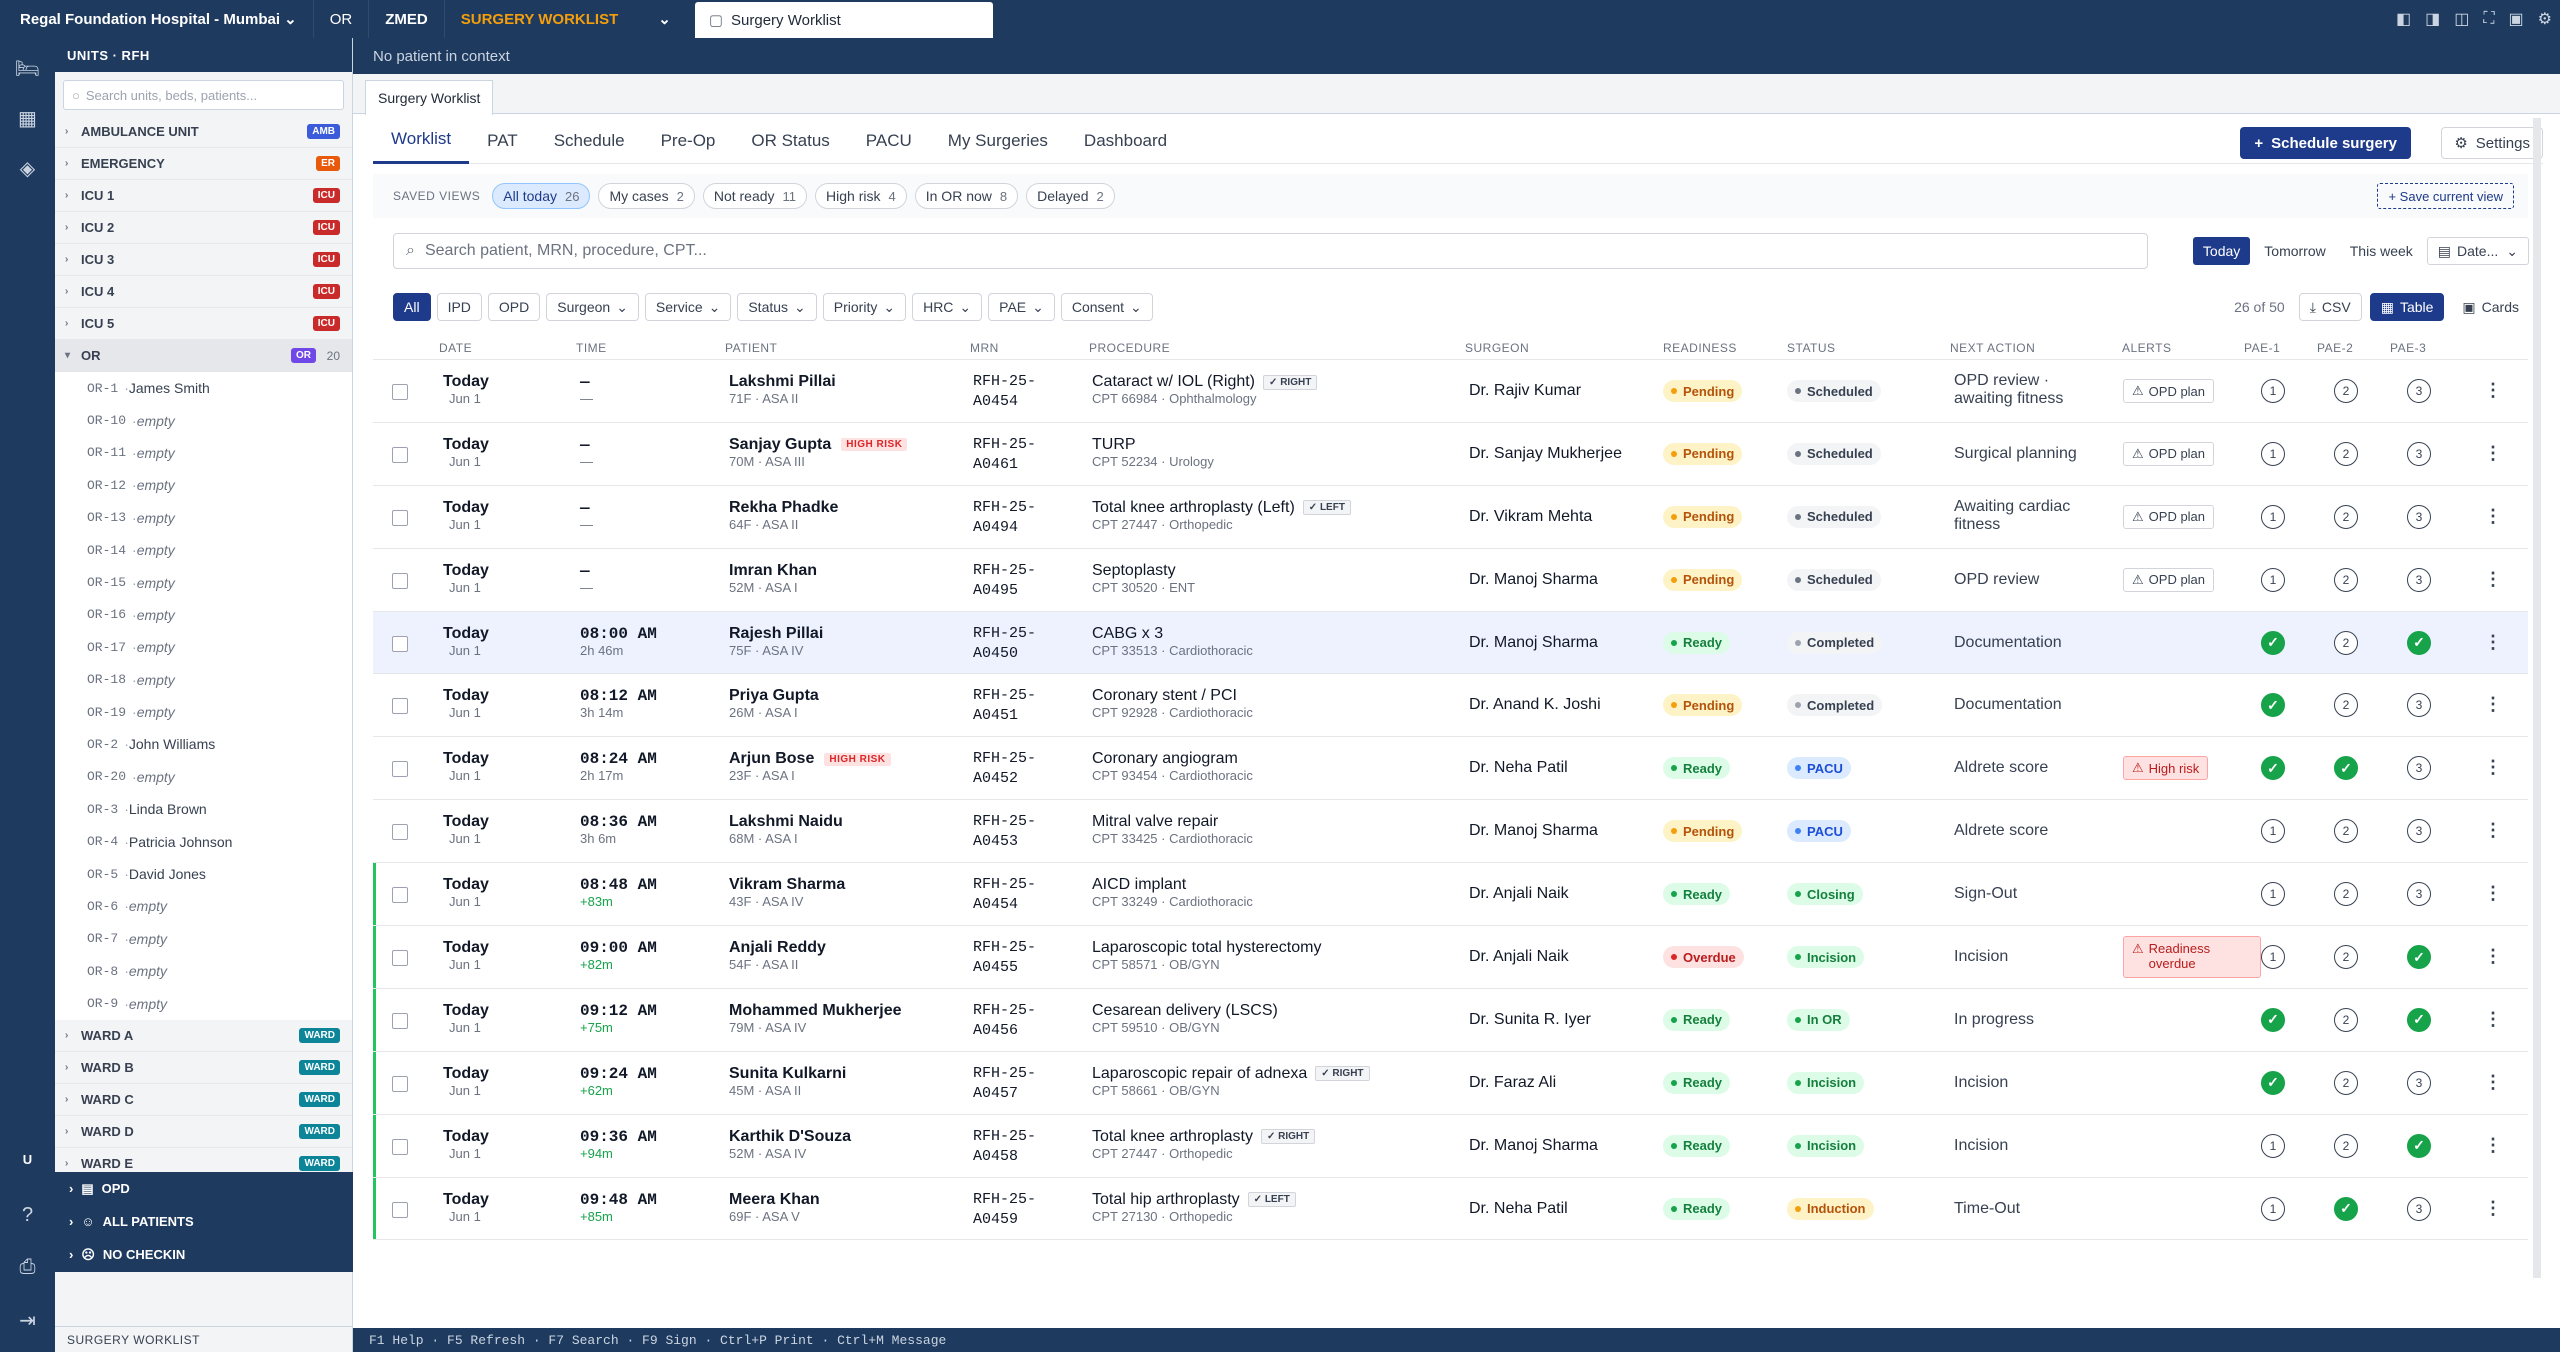 This screenshot has height=1352, width=2560. What do you see at coordinates (203, 1068) in the screenshot?
I see `unit-ward-b: › WARD B WARD` at bounding box center [203, 1068].